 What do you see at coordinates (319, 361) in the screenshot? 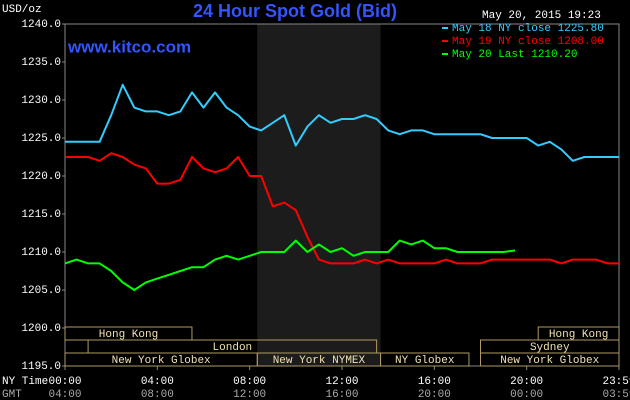
I see `session-label: New York NYMEX` at bounding box center [319, 361].